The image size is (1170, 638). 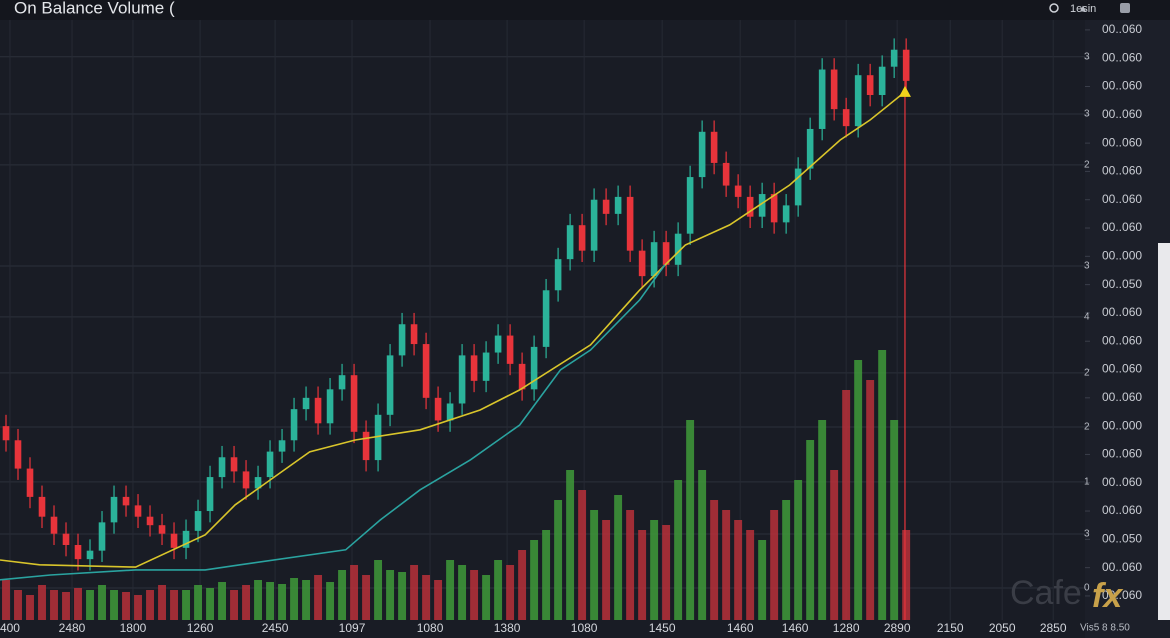 I want to click on x-tick-label: 1080, so click(x=584, y=628).